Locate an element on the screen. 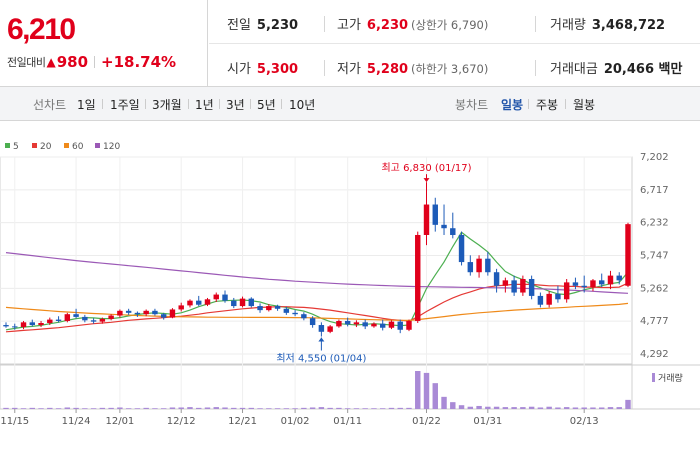  trade-amount: 거래대금 20,466 백만 is located at coordinates (616, 67).